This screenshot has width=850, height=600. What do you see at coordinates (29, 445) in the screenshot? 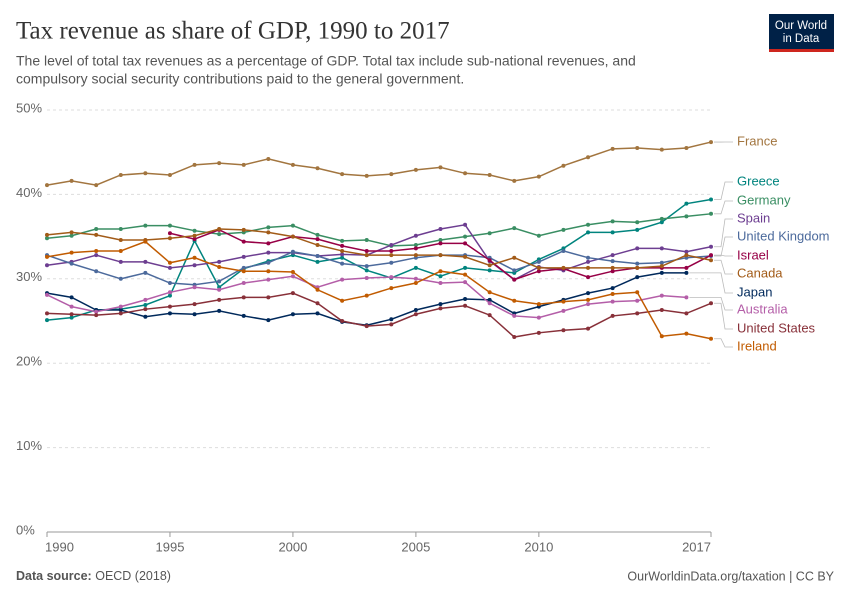
I see `y-tick-label: 10%` at bounding box center [29, 445].